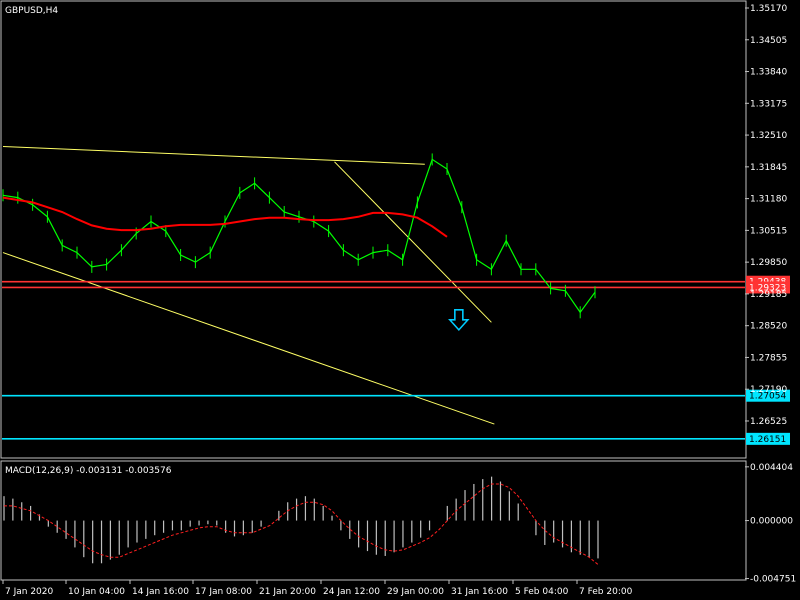 Image resolution: width=800 pixels, height=600 pixels. Describe the element at coordinates (773, 580) in the screenshot. I see `macd-tick-label: -0.004751` at that location.